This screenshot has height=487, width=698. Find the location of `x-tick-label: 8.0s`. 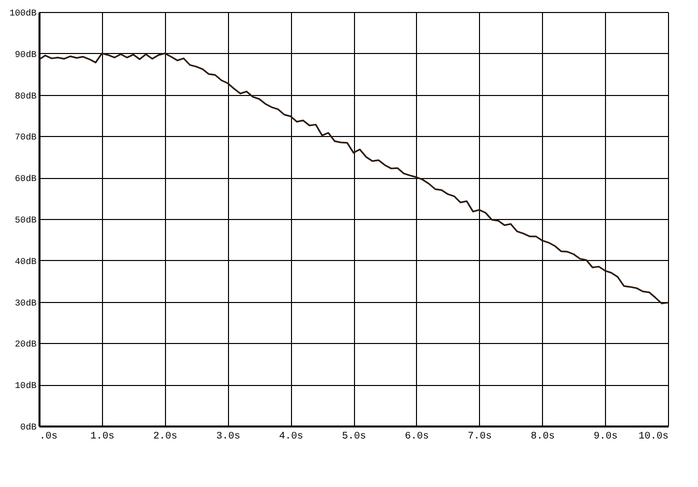

x-tick-label: 8.0s is located at coordinates (542, 437).